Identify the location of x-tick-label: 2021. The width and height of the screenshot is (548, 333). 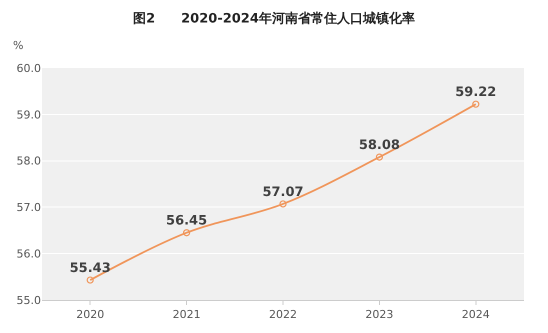
(186, 315).